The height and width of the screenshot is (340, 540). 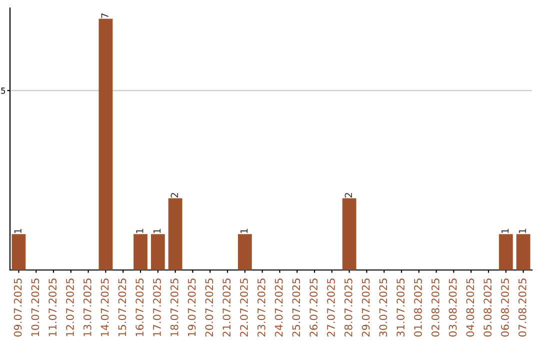 What do you see at coordinates (192, 307) in the screenshot?
I see `x-tick-label: 19.07.2025` at bounding box center [192, 307].